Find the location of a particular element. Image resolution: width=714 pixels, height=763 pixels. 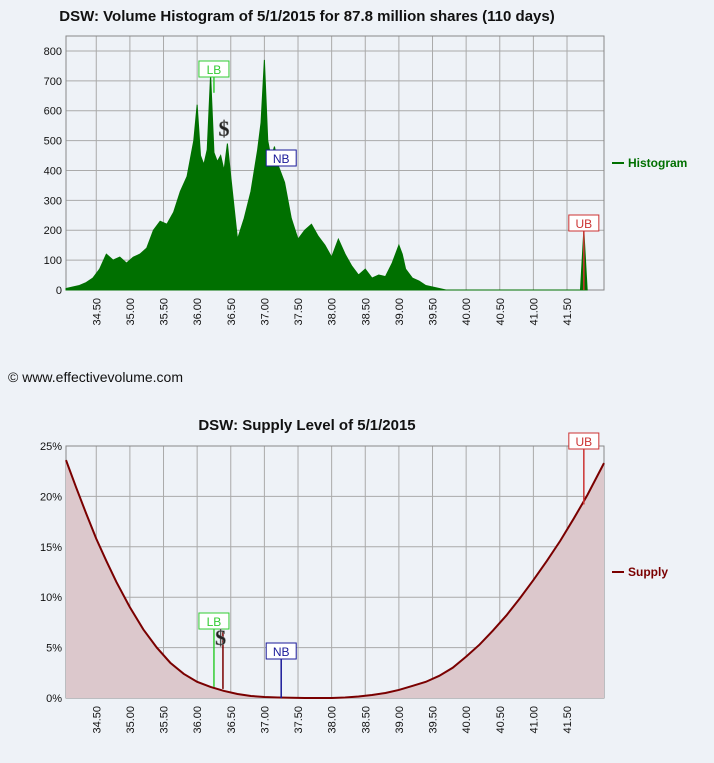

y-tick-label: 700 is located at coordinates (53, 82).